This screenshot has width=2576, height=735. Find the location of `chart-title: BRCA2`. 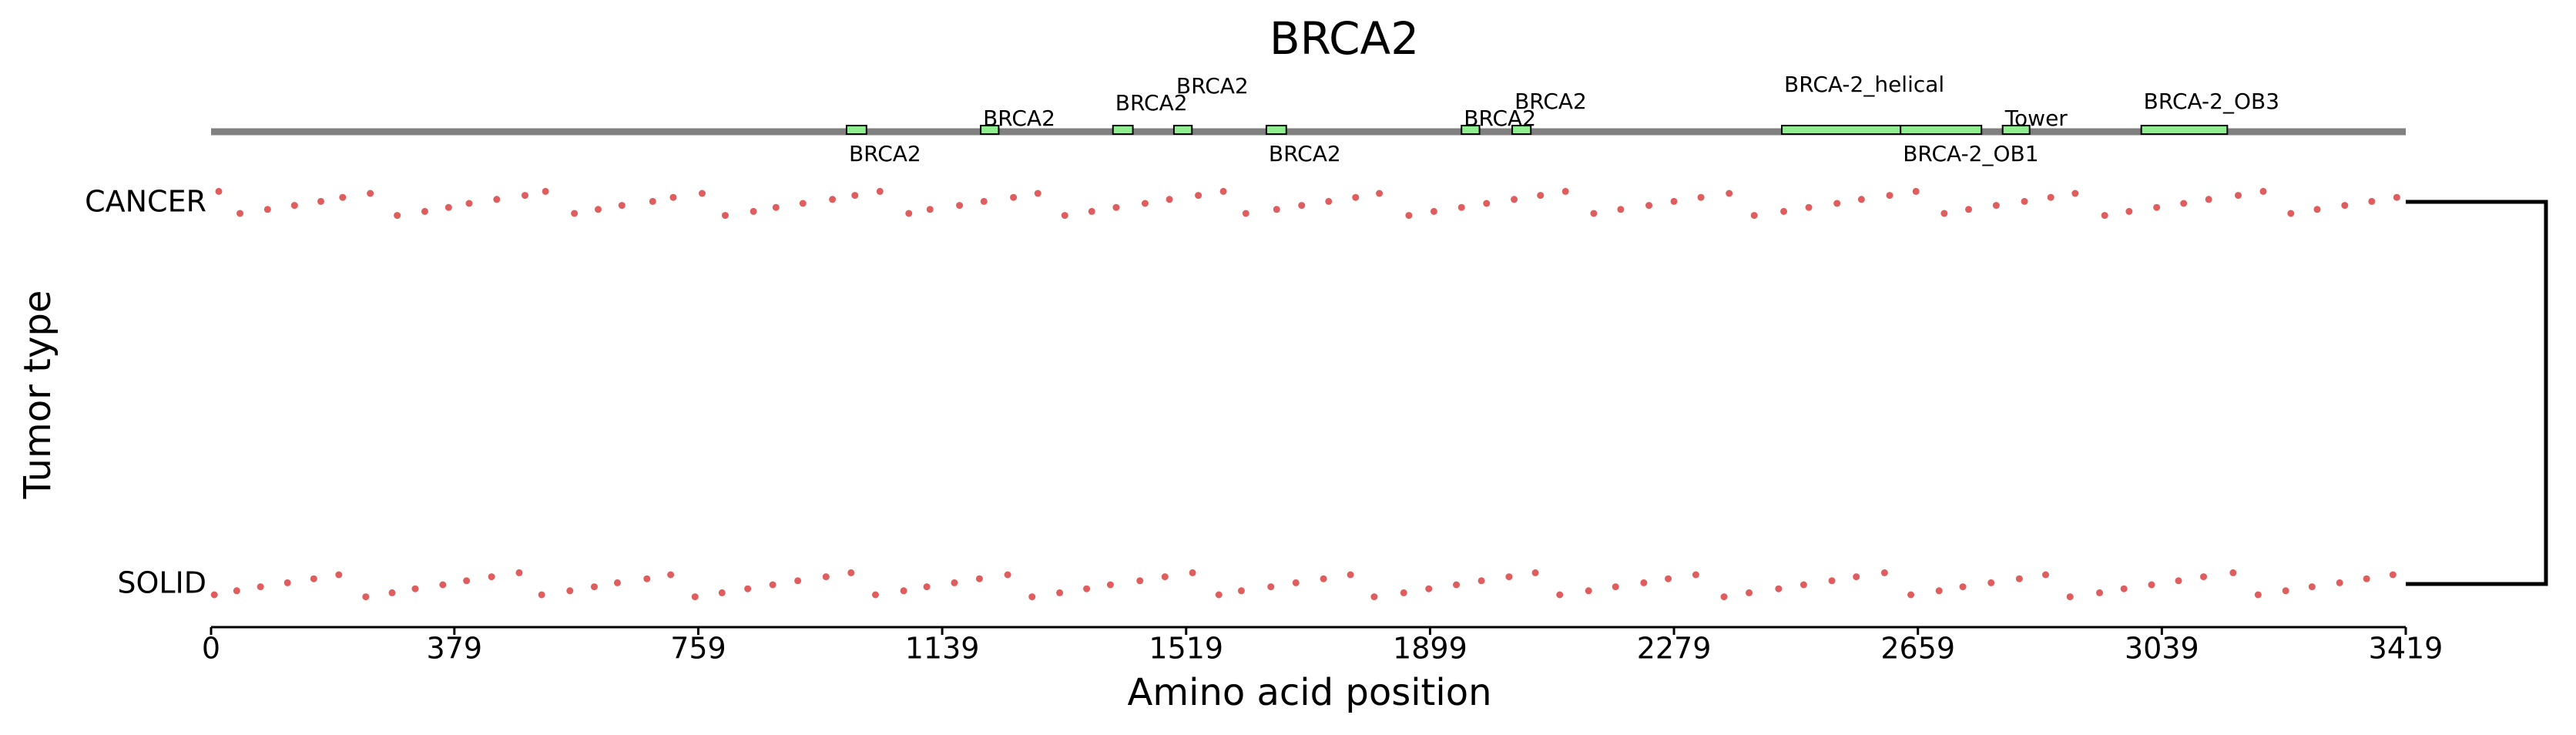

chart-title: BRCA2 is located at coordinates (1344, 39).